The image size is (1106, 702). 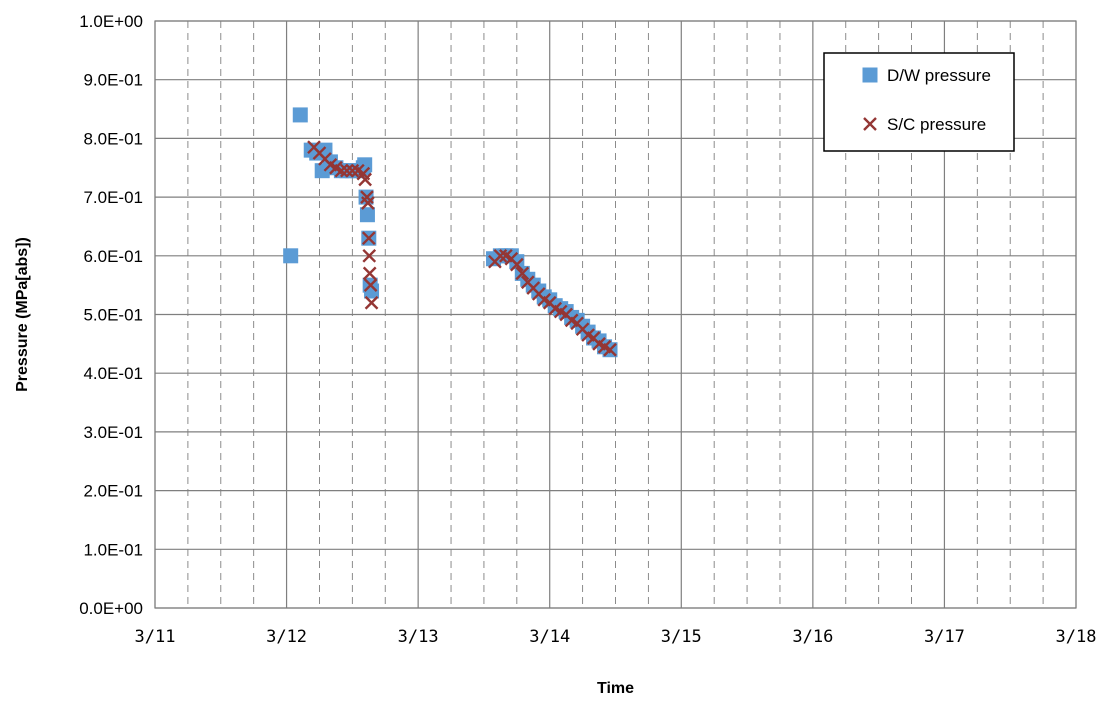 I want to click on x-axis-title: Time, so click(x=615, y=688).